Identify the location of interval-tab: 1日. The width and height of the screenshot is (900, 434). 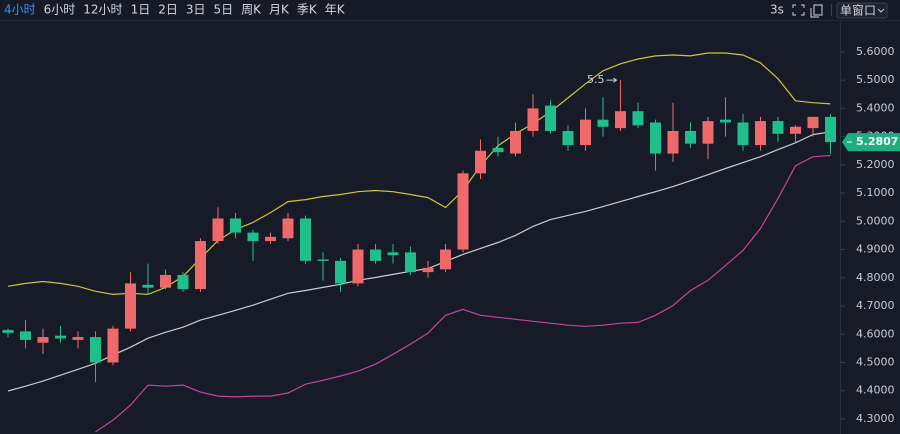
(141, 10).